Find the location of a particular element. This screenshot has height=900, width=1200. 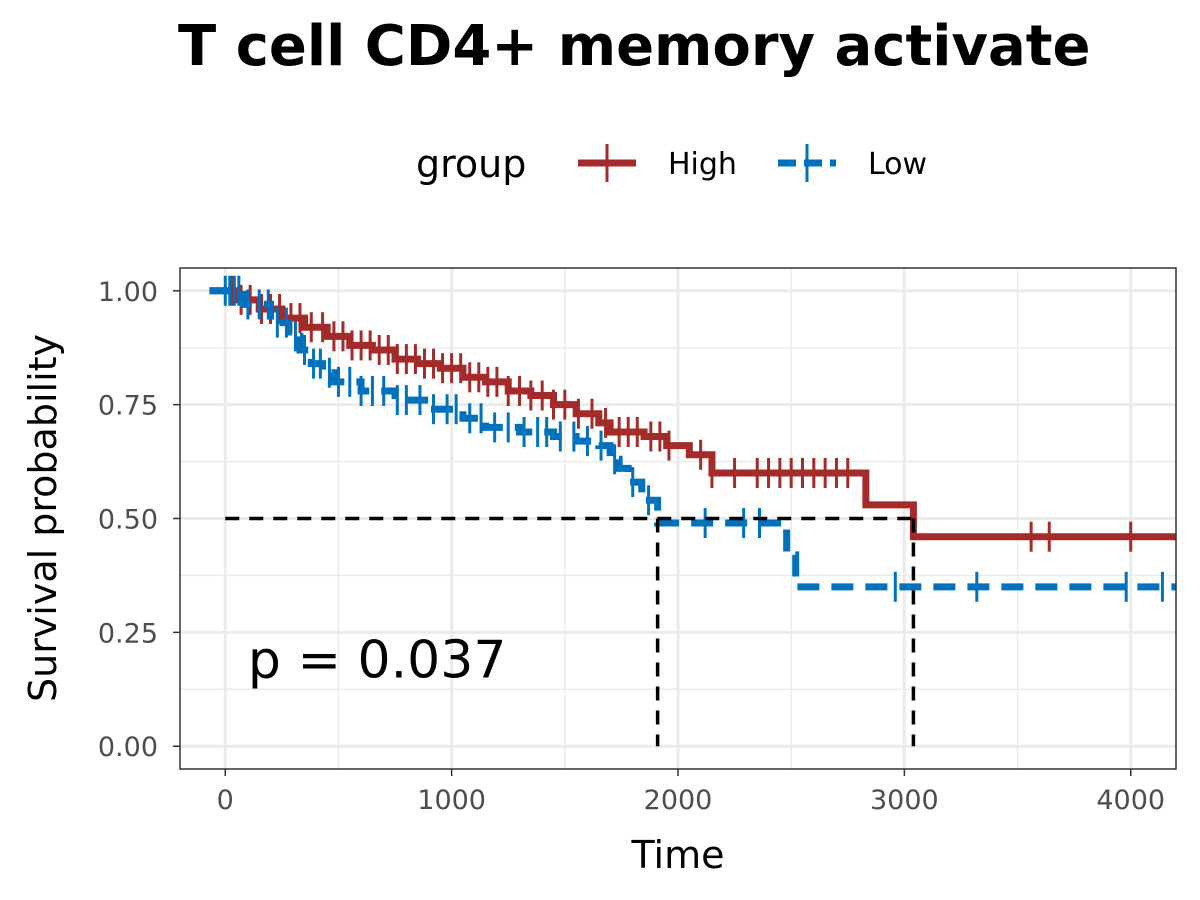

y-tick-label: 1.00 is located at coordinates (128, 292).